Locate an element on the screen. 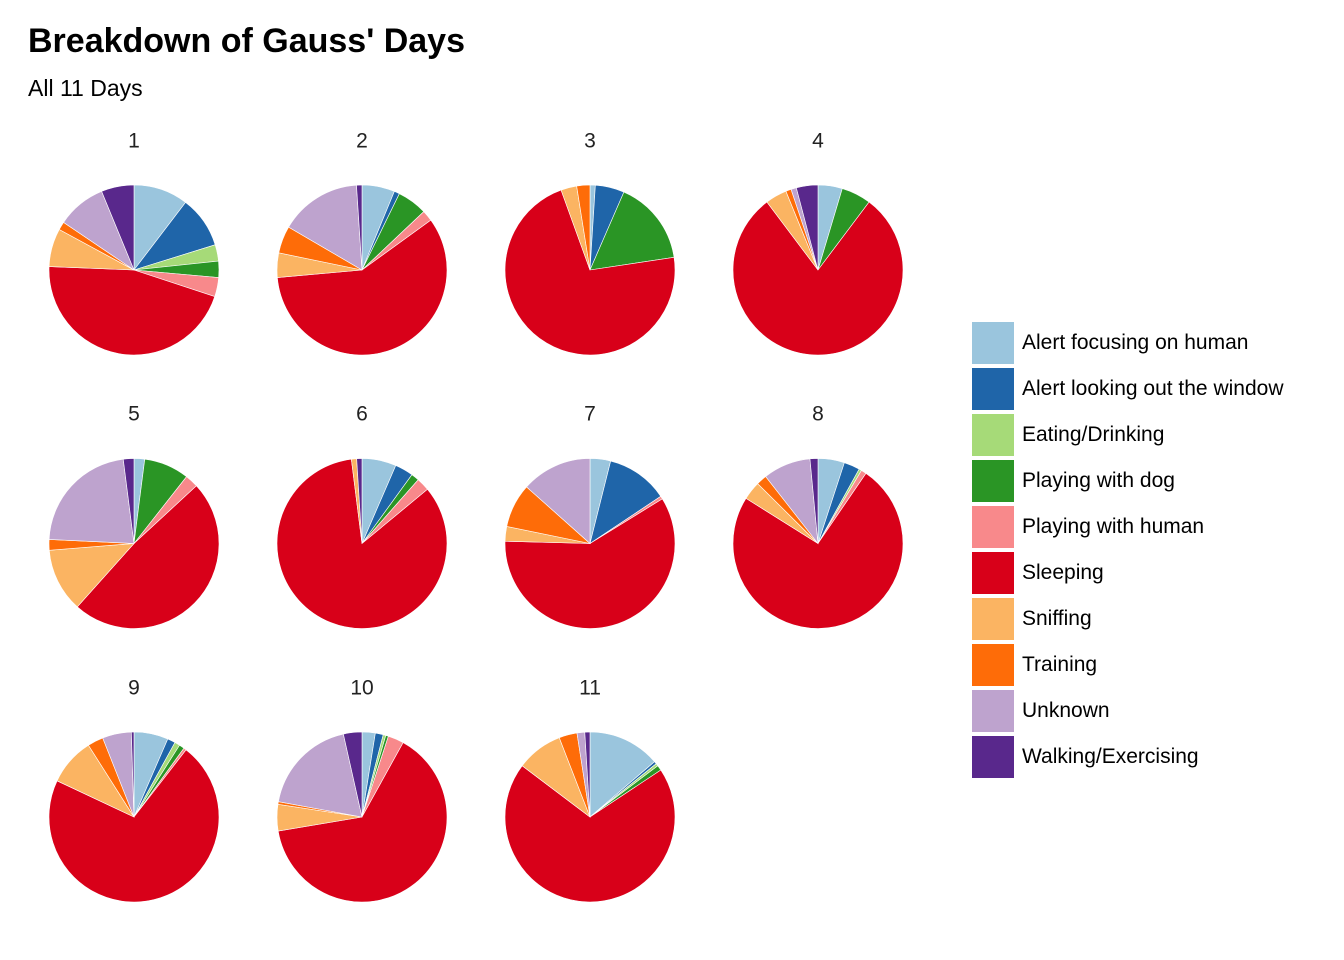  legend-label: Eating/Drinking is located at coordinates (1093, 434).